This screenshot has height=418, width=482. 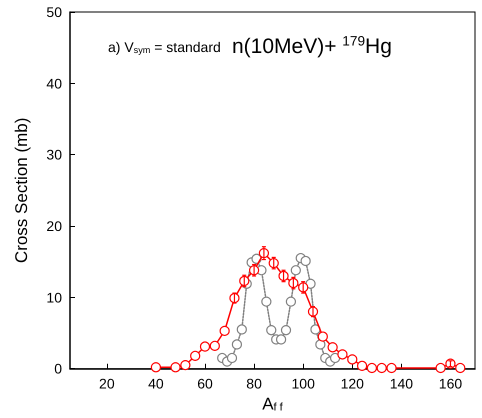 What do you see at coordinates (352, 384) in the screenshot?
I see `x-tick-label: 120` at bounding box center [352, 384].